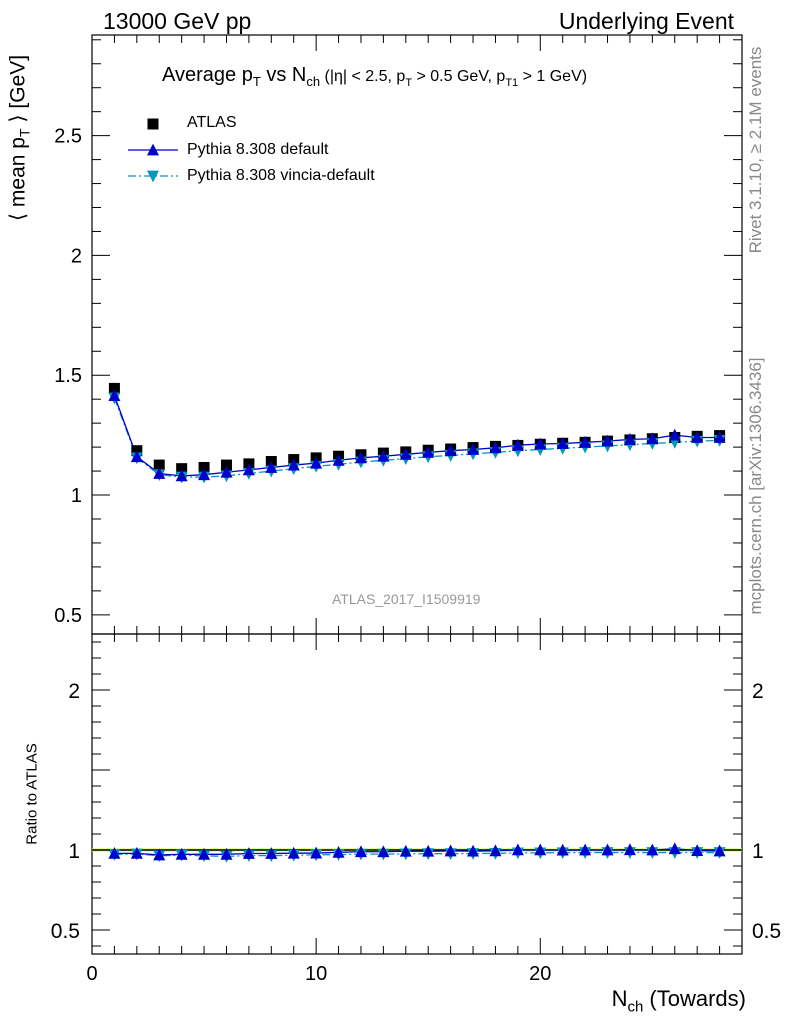 This screenshot has width=786, height=1024. I want to click on y-tick-label: 1.5, so click(68, 376).